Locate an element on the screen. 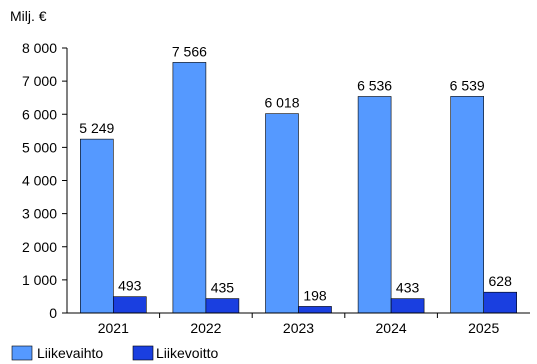  y-tick-label: 2 000 is located at coordinates (39, 247).